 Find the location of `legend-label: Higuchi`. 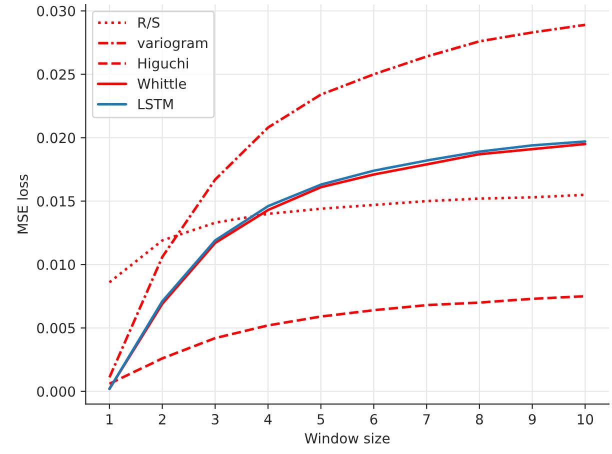

legend-label: Higuchi is located at coordinates (163, 65).